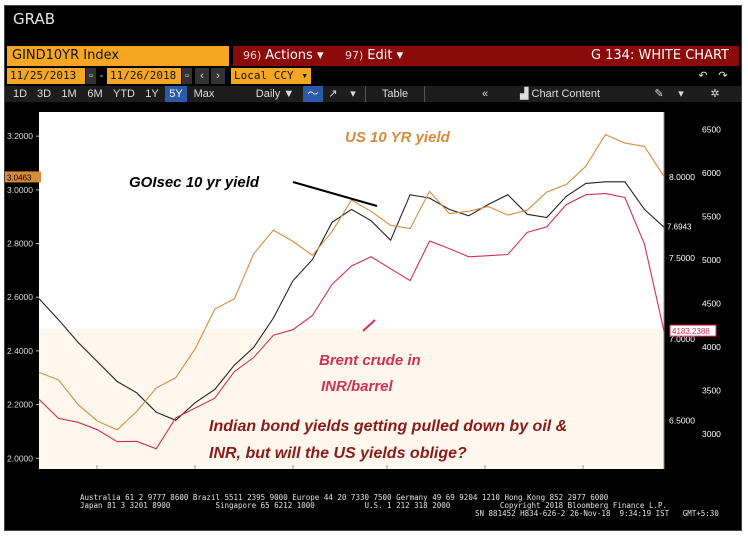 The image size is (748, 538). What do you see at coordinates (264, 75) in the screenshot?
I see `currency-label: Local CCY` at bounding box center [264, 75].